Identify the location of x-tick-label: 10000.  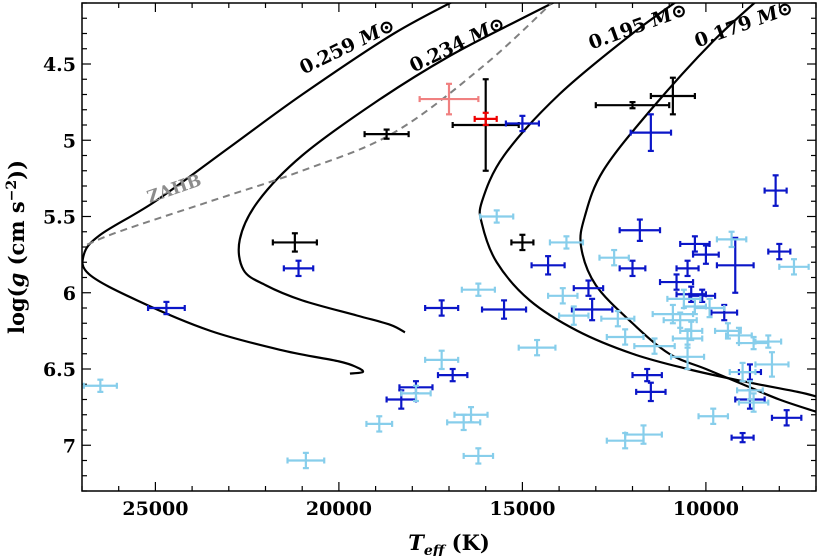
(706, 509).